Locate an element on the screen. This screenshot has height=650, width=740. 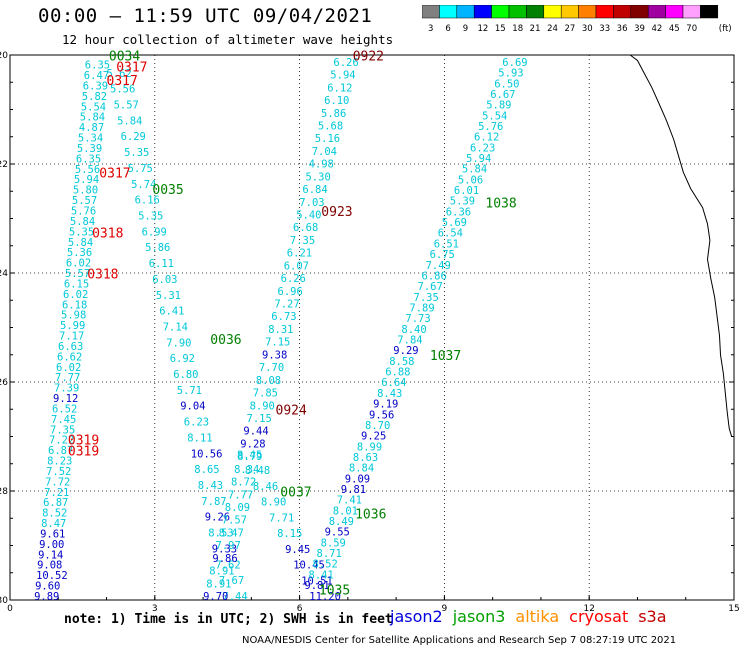
wave-height-value: 9.55 is located at coordinates (337, 533).